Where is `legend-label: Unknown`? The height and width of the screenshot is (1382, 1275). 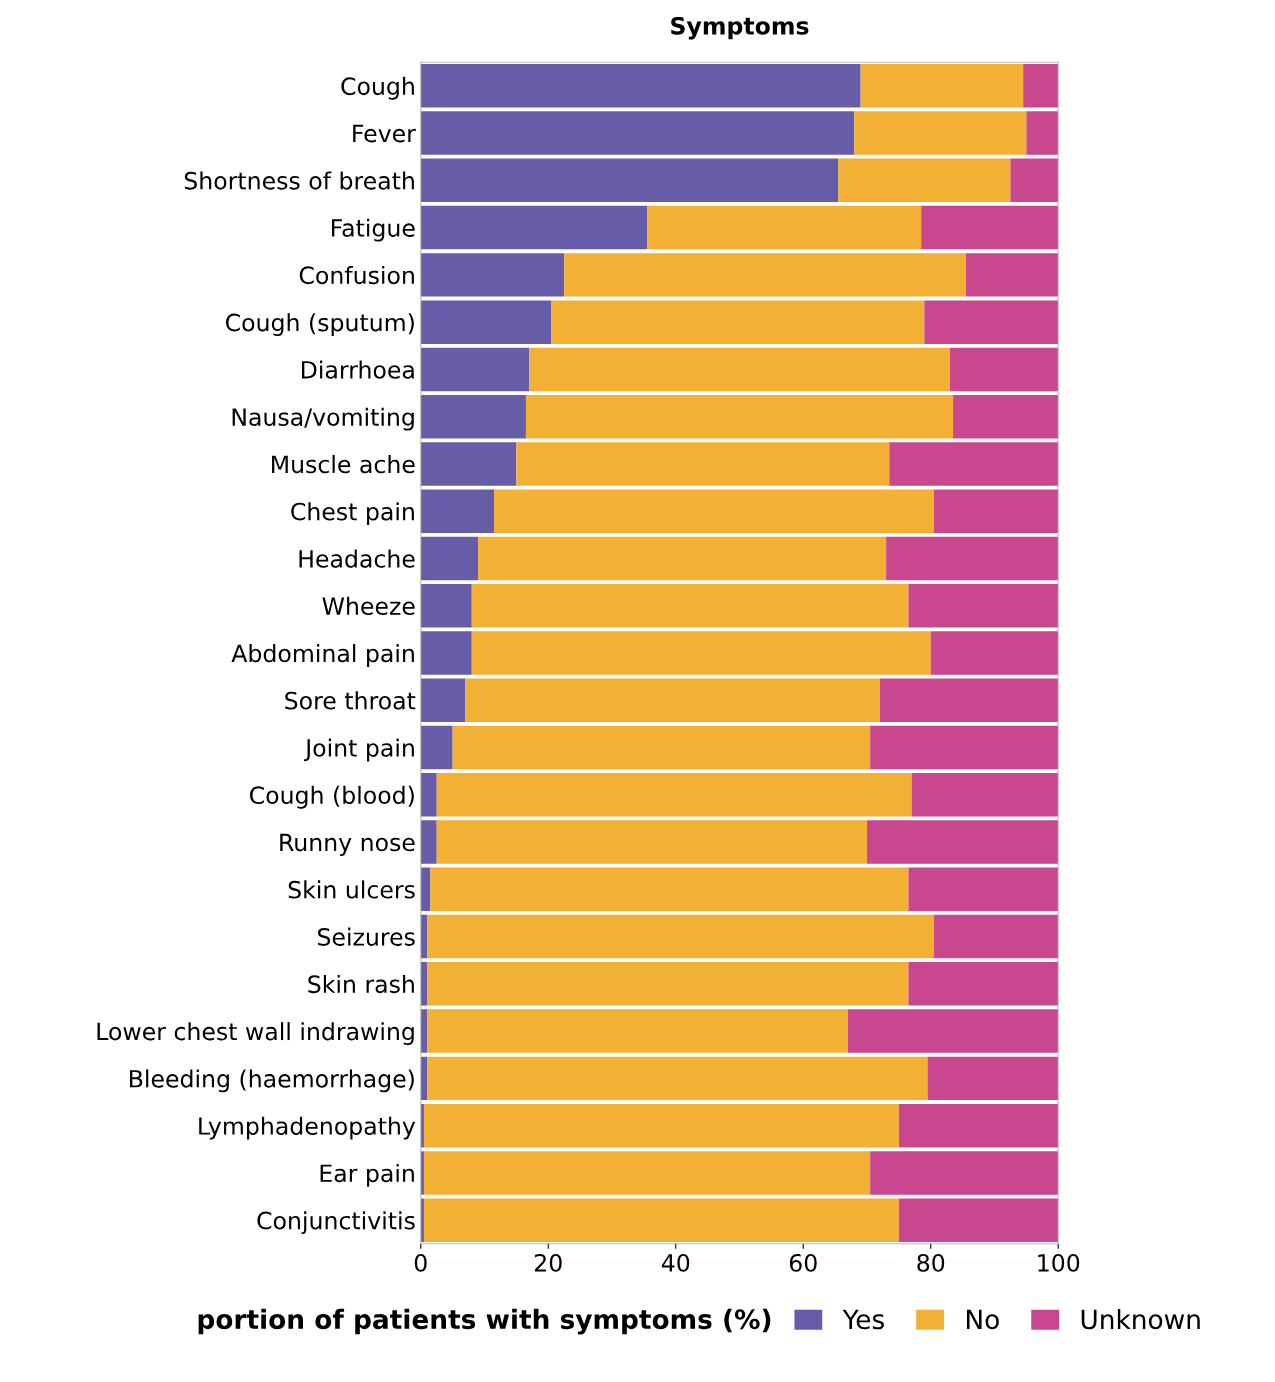 legend-label: Unknown is located at coordinates (1140, 1319).